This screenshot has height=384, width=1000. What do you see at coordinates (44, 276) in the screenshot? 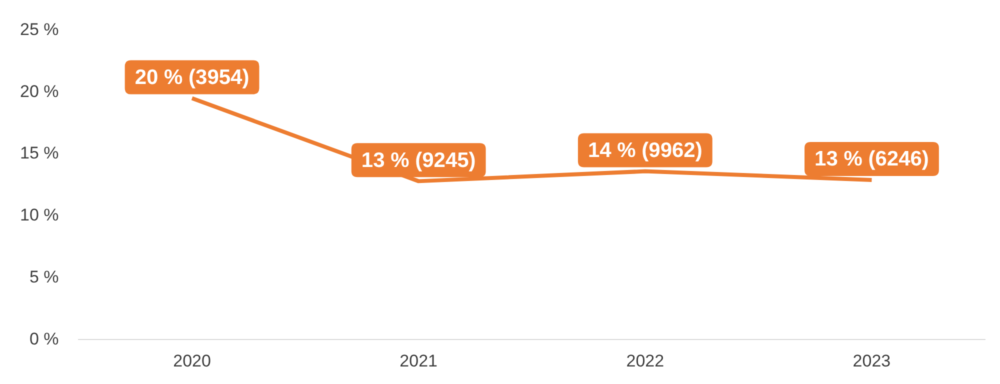
I see `y-tick-label: 5 %` at bounding box center [44, 276].